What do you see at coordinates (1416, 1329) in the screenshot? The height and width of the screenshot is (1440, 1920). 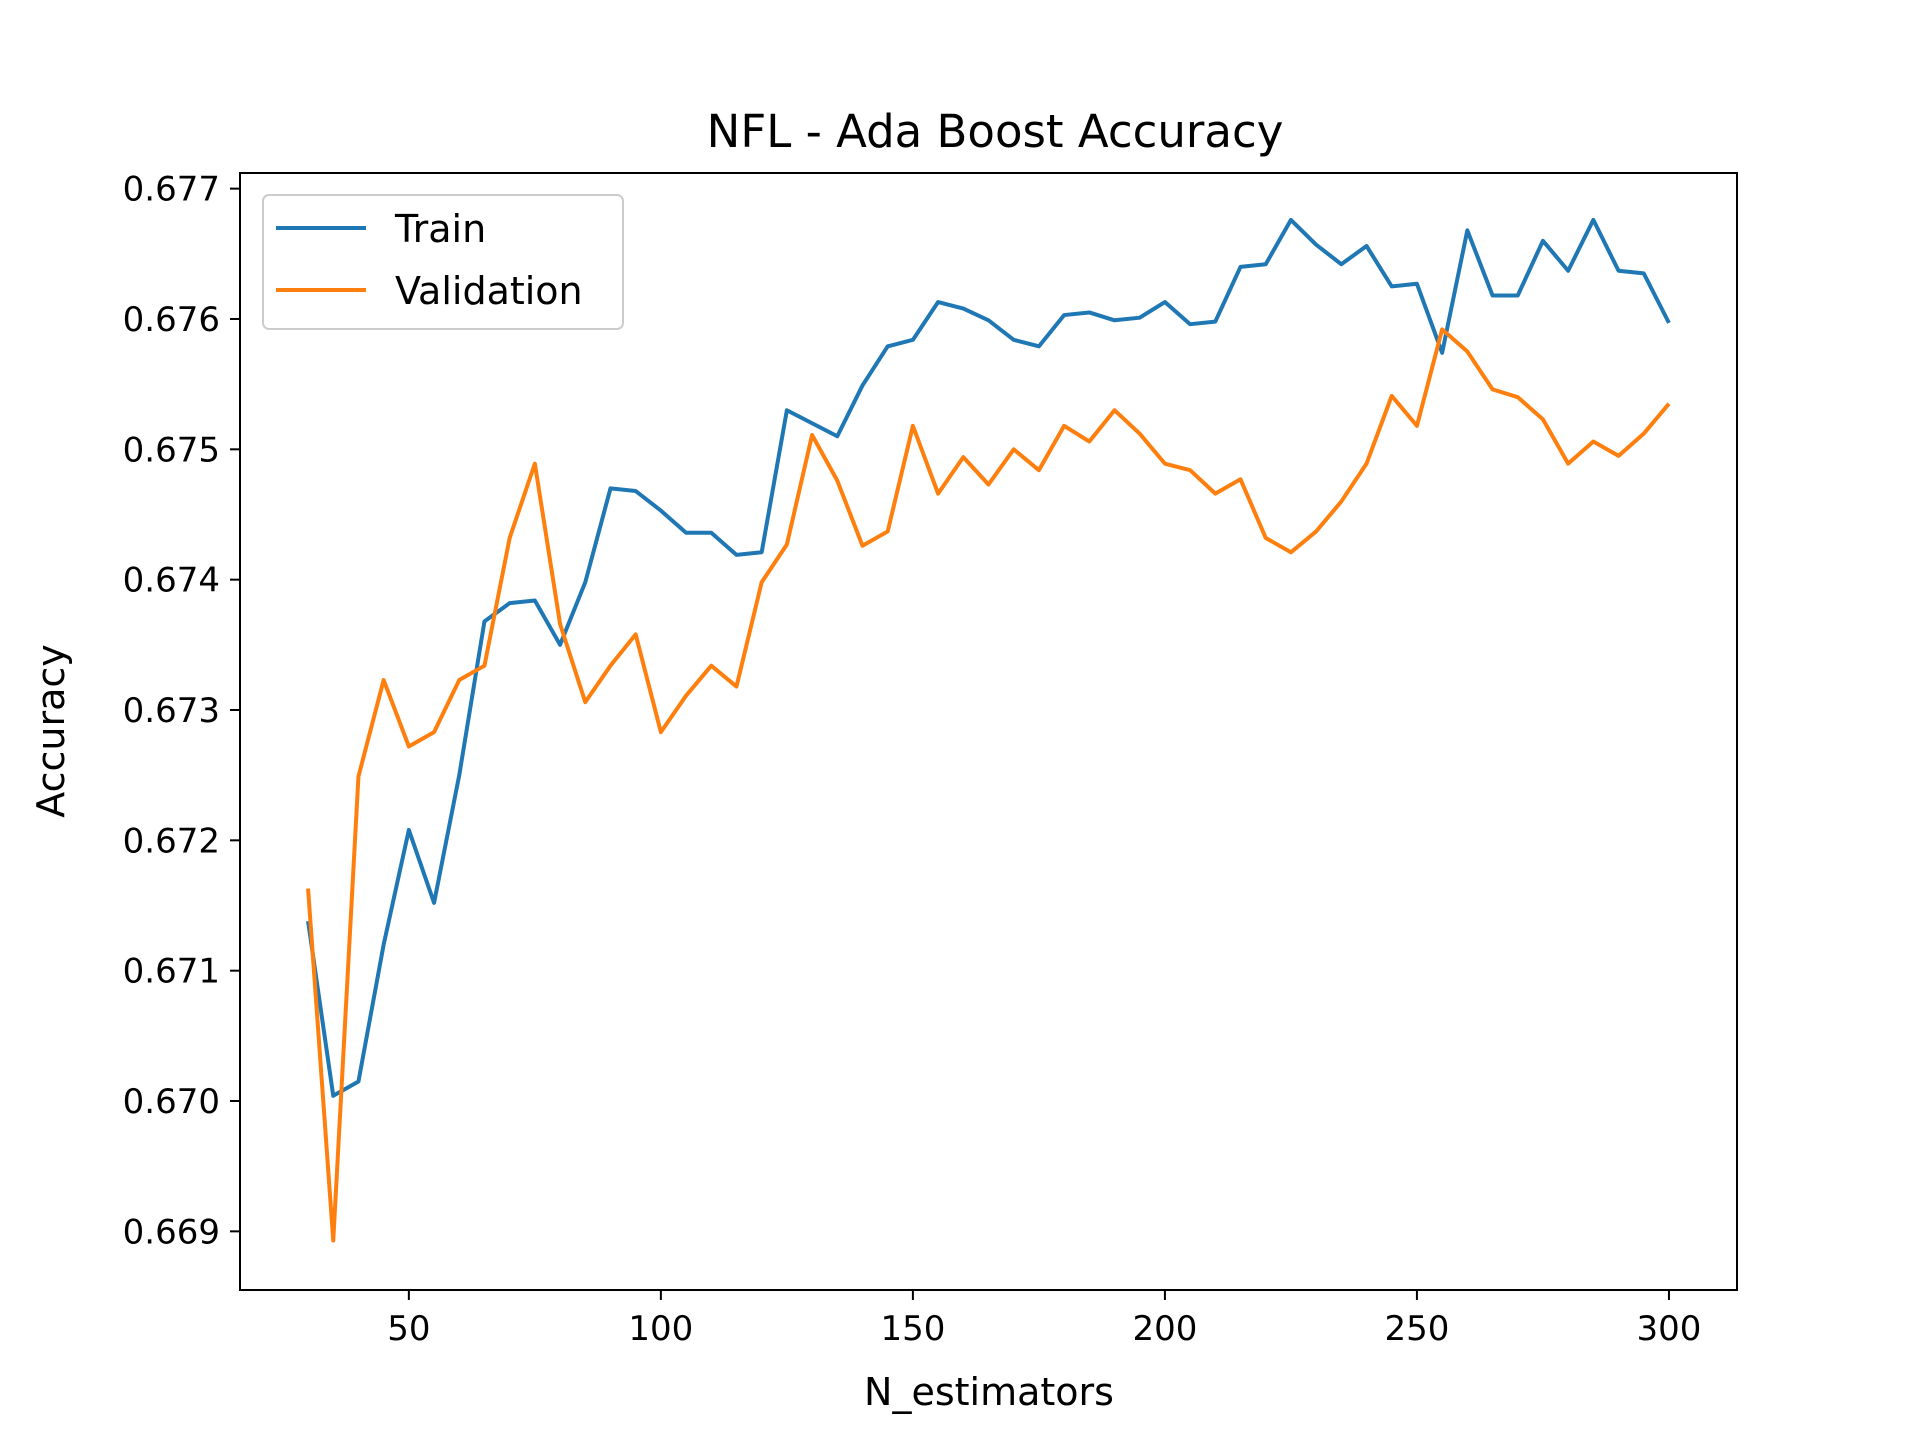 I see `x-tick-label: 250` at bounding box center [1416, 1329].